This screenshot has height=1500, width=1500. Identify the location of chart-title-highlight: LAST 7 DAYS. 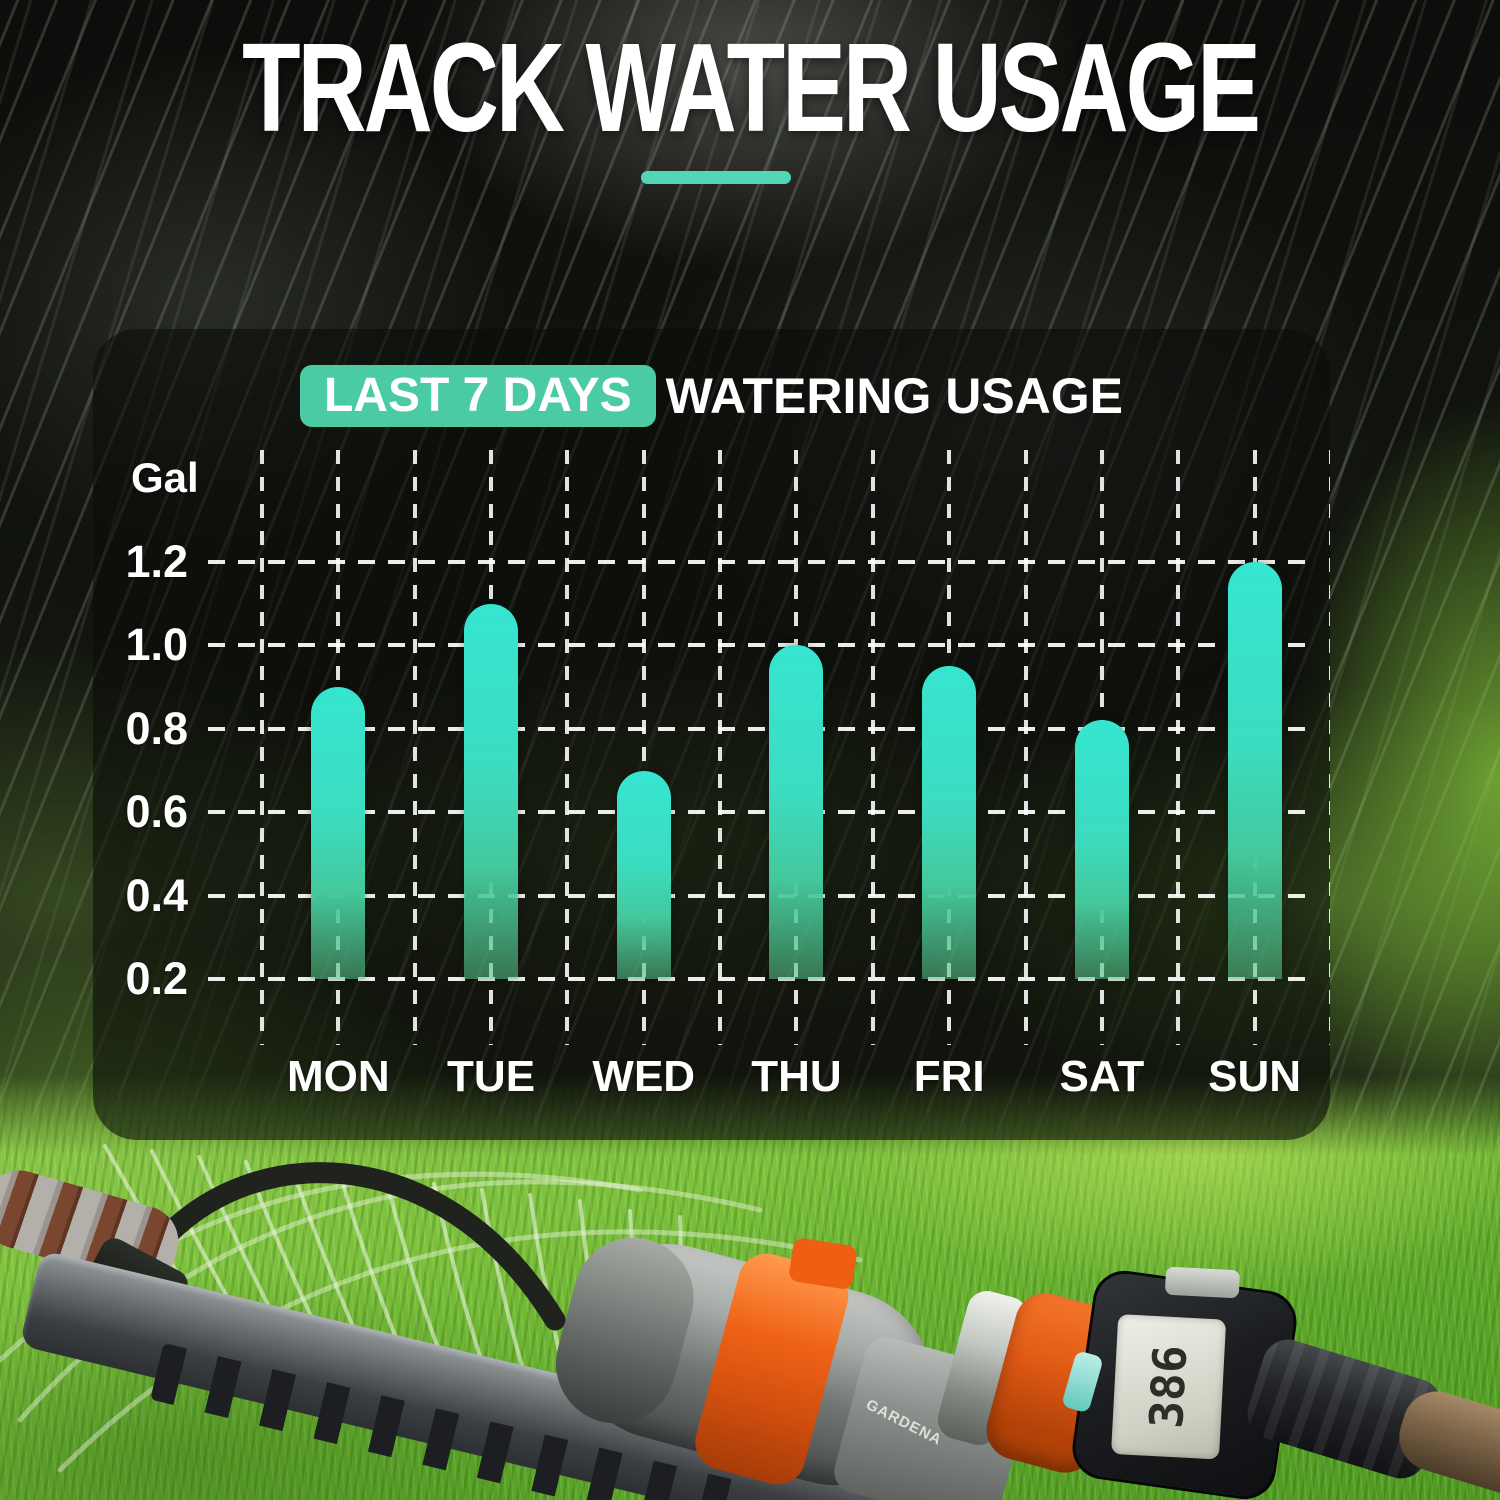
(477, 396).